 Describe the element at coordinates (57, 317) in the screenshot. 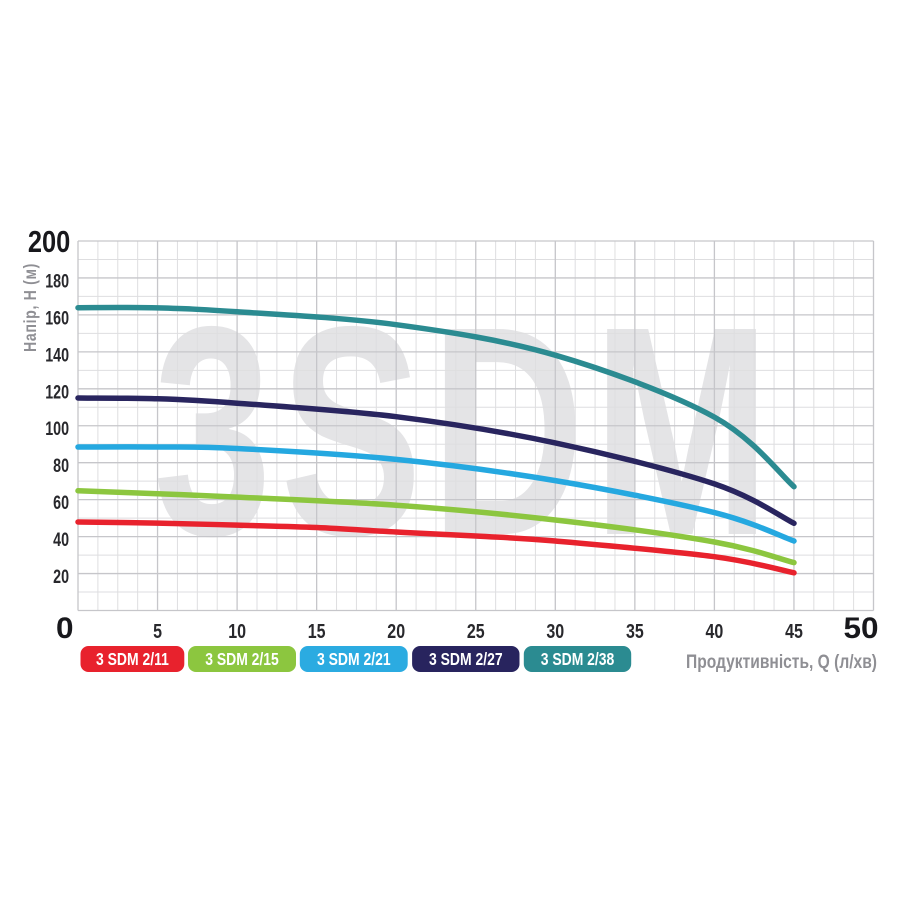

I see `svg-text: 160` at that location.